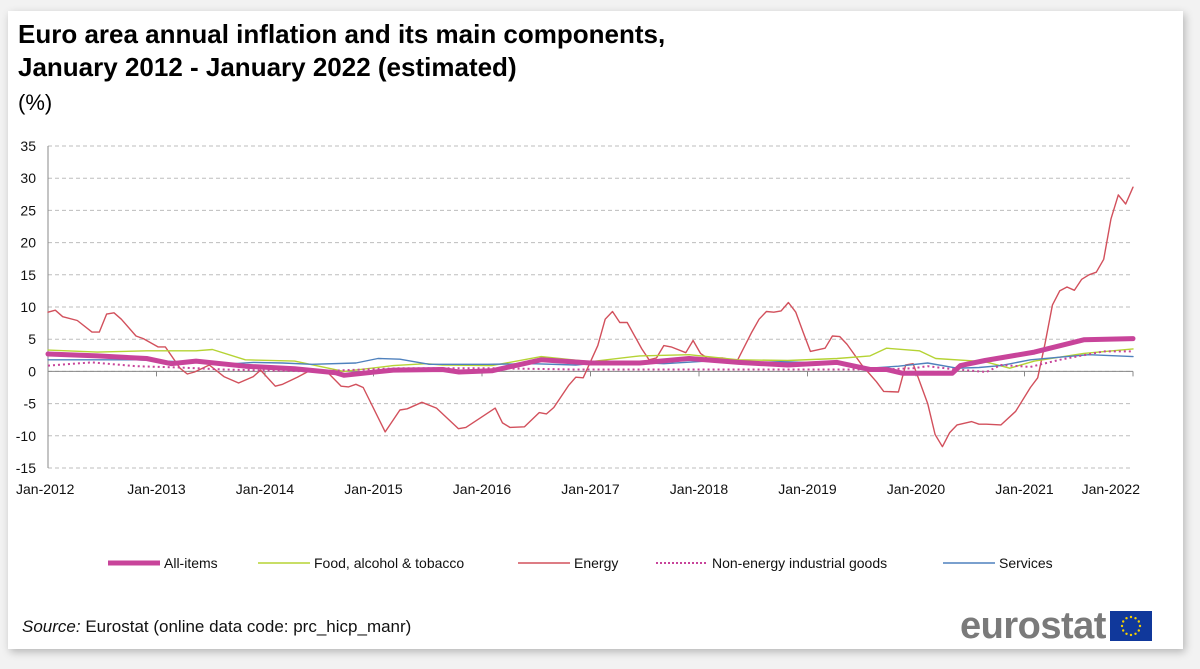 The width and height of the screenshot is (1200, 669). Describe the element at coordinates (134, 563) in the screenshot. I see `legend-swatch-all-items` at that location.